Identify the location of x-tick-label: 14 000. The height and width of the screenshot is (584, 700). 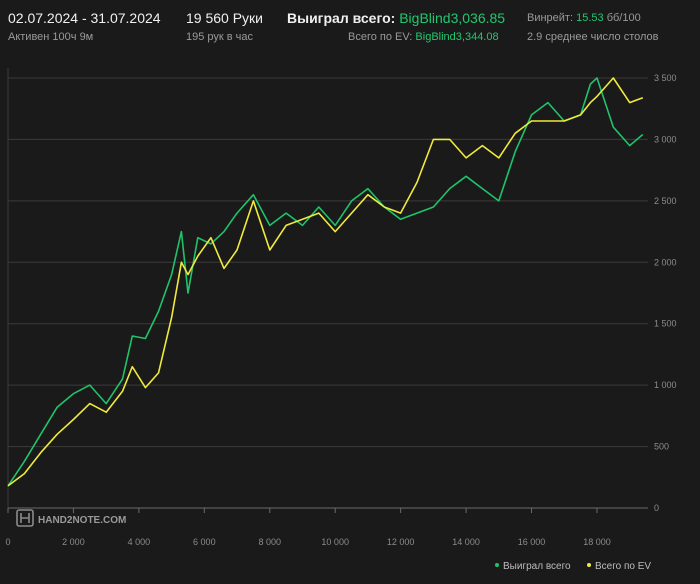
(466, 542).